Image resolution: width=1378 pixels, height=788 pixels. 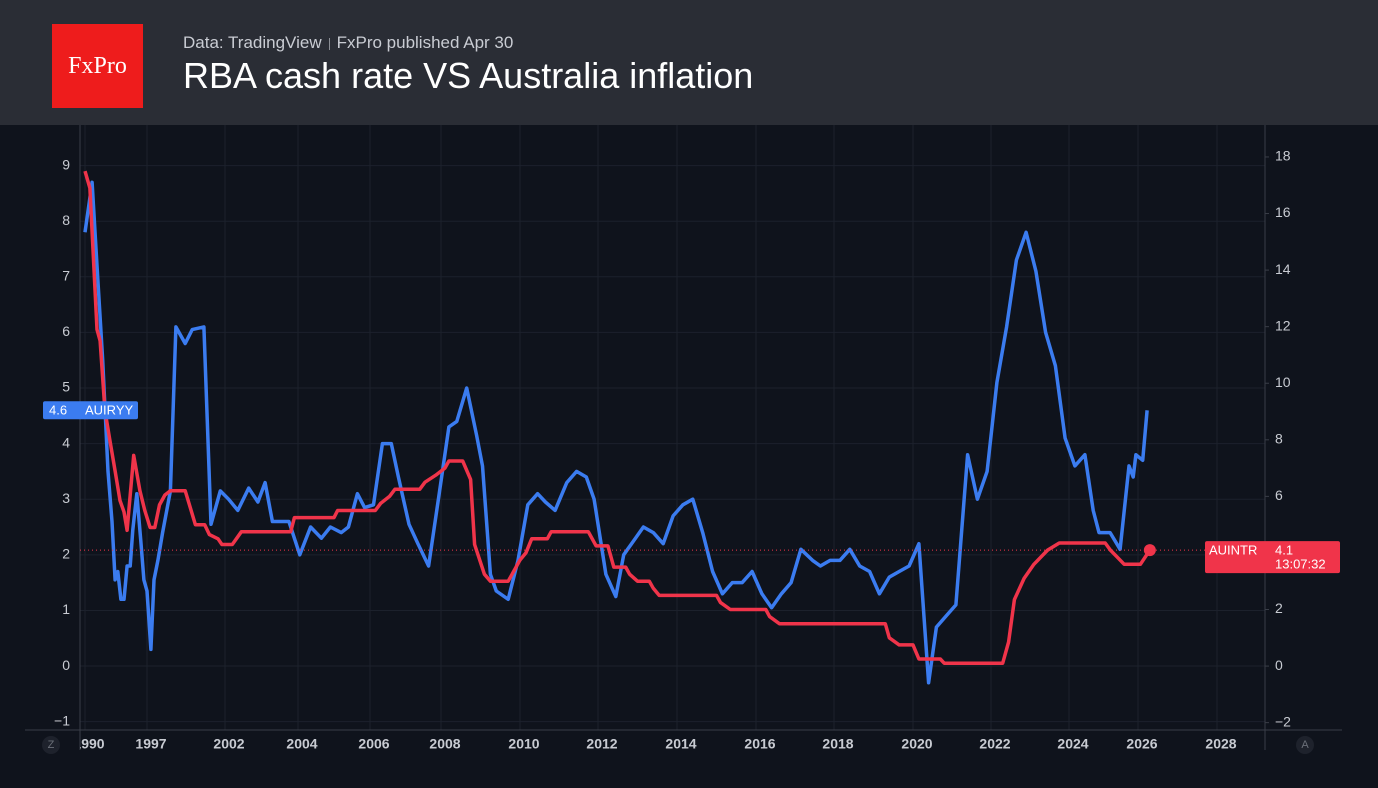 I want to click on series-name: AUIRYY, so click(x=109, y=410).